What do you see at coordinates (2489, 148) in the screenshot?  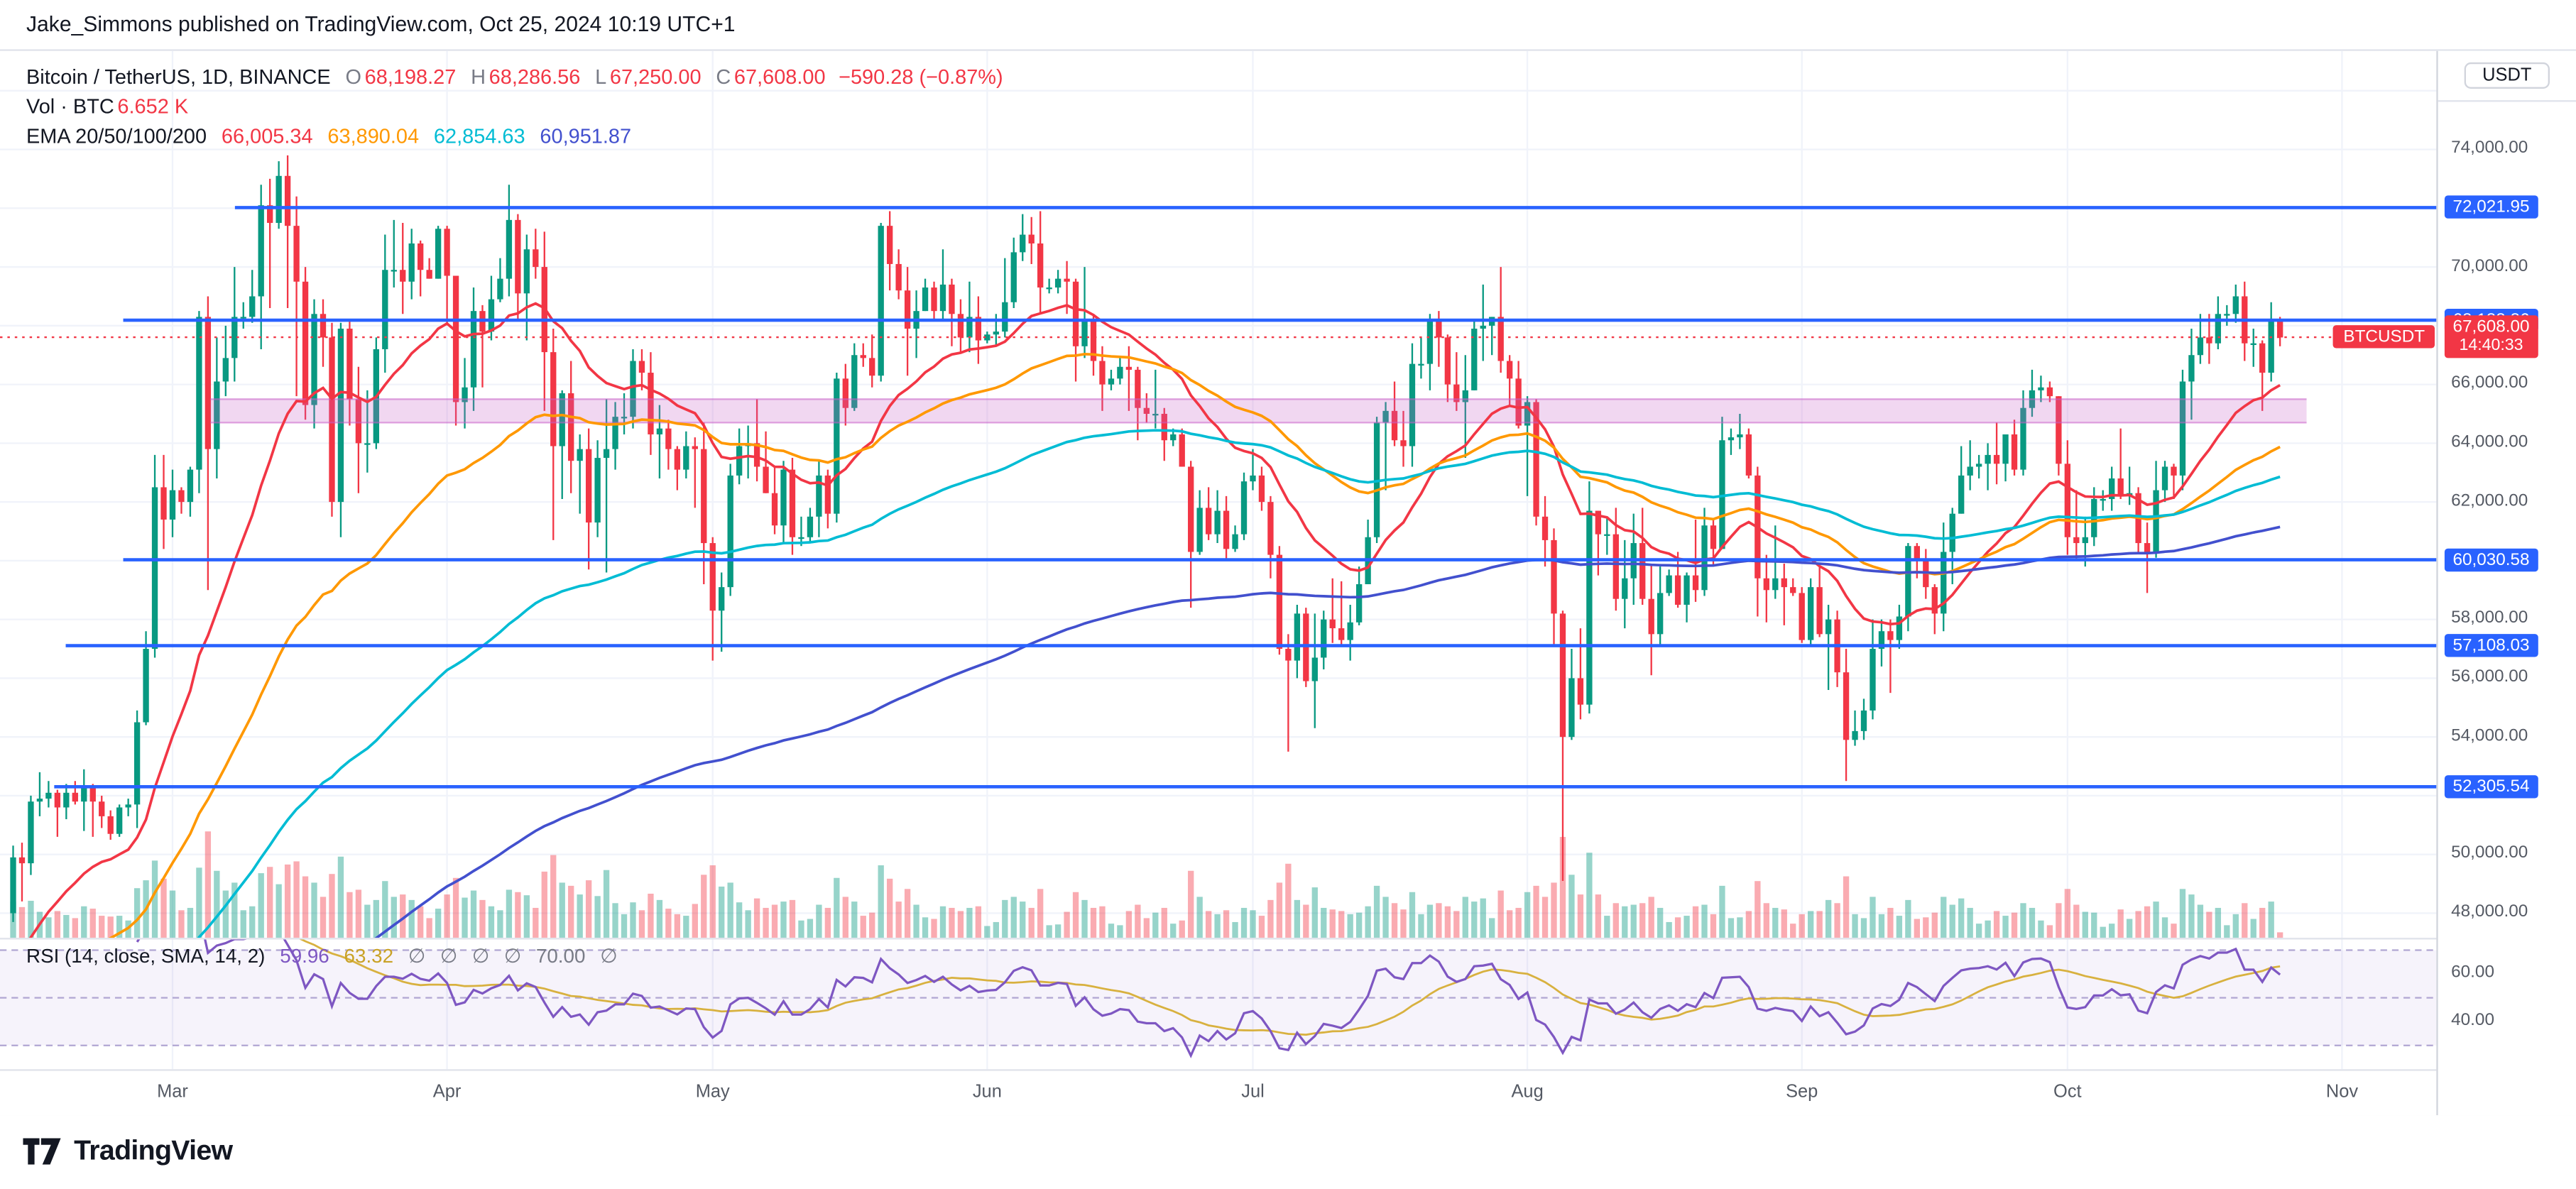 I see `price-axis-label: 74,000.00` at bounding box center [2489, 148].